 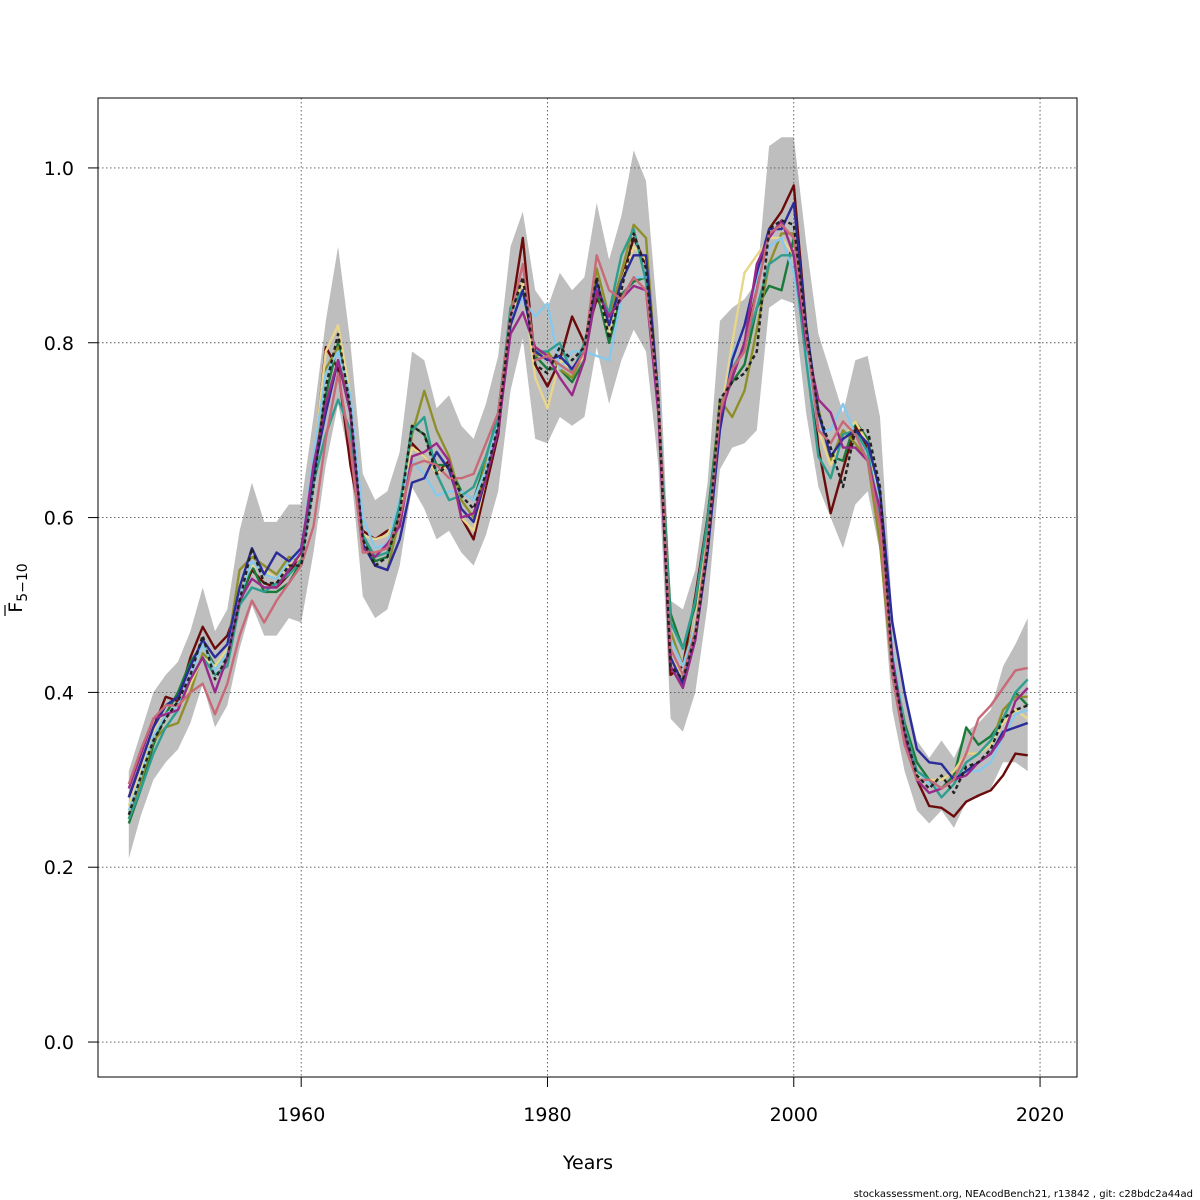 What do you see at coordinates (670, 1101) in the screenshot?
I see `x-axis: 1960 1980 2000 2020` at bounding box center [670, 1101].